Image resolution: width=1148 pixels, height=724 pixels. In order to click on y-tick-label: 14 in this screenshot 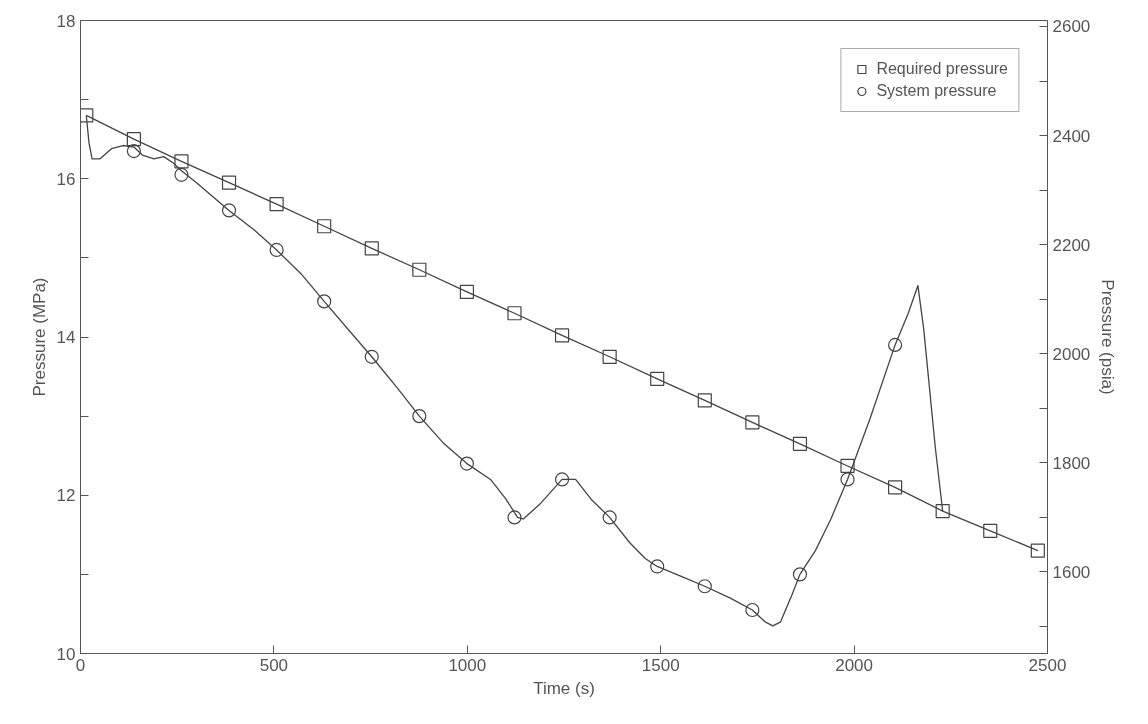, I will do `click(66, 337)`.